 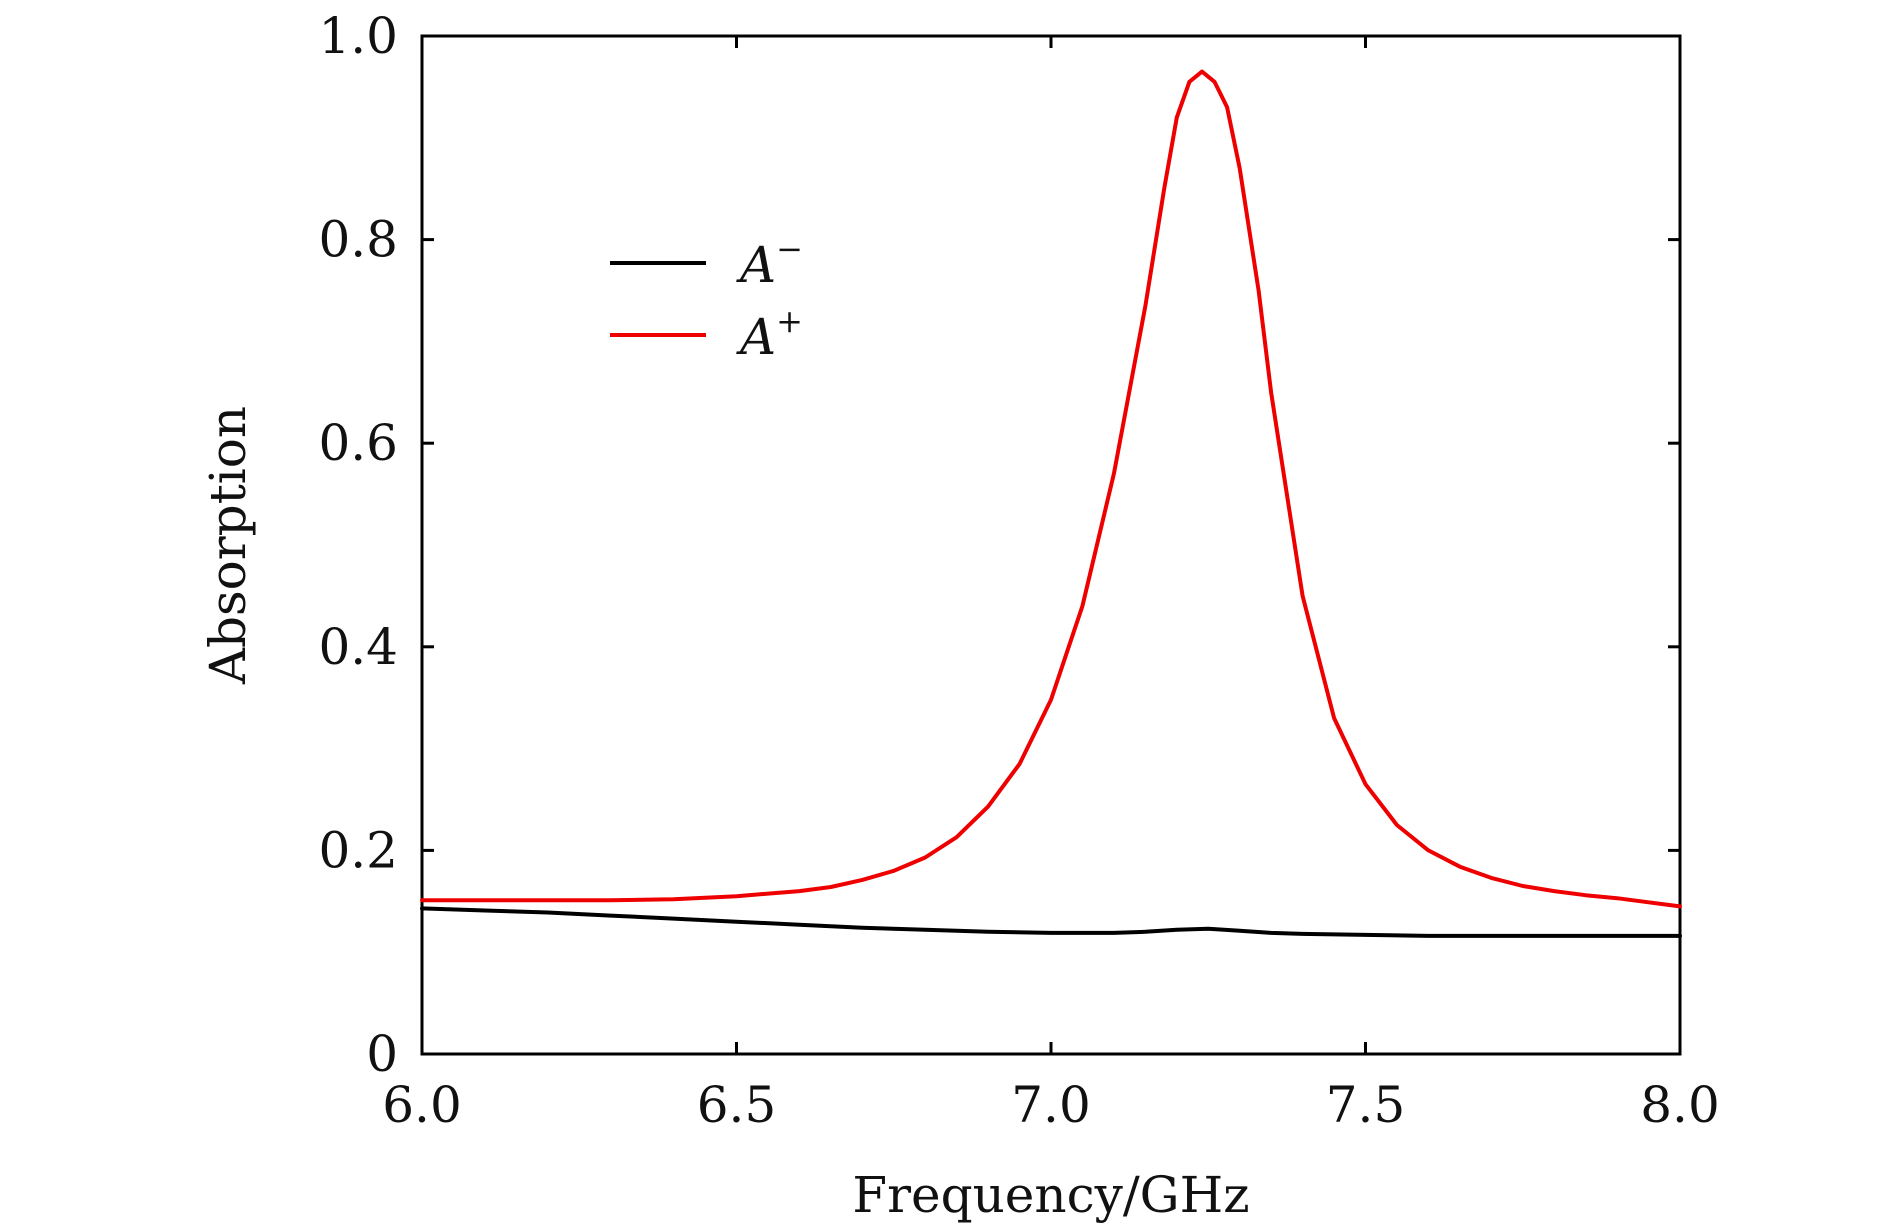 What do you see at coordinates (358, 850) in the screenshot?
I see `y-tick-label: 0.2` at bounding box center [358, 850].